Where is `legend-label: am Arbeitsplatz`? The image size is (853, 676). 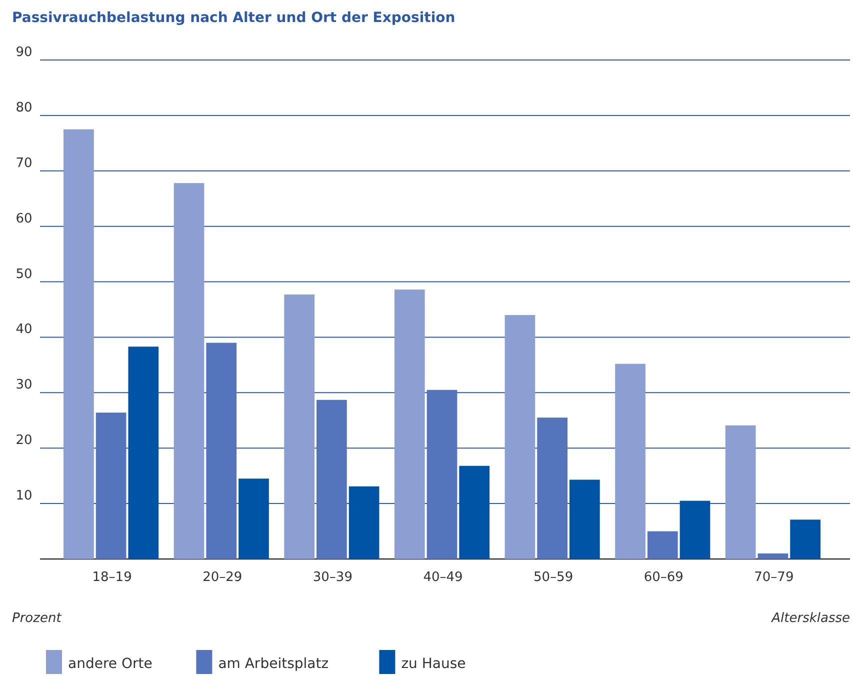
legend-label: am Arbeitsplatz is located at coordinates (273, 664).